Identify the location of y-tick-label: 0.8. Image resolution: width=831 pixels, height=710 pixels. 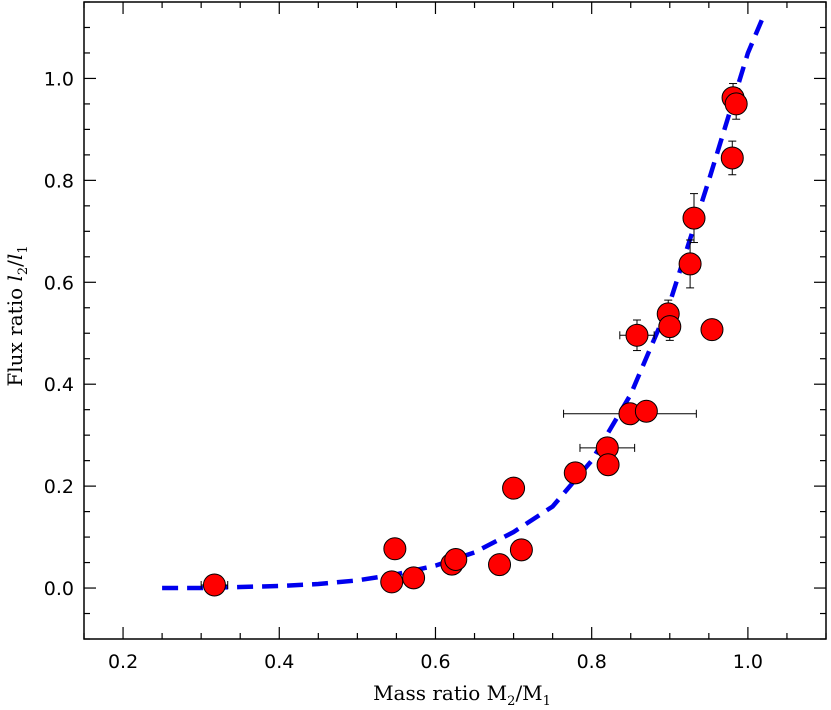
(59, 181).